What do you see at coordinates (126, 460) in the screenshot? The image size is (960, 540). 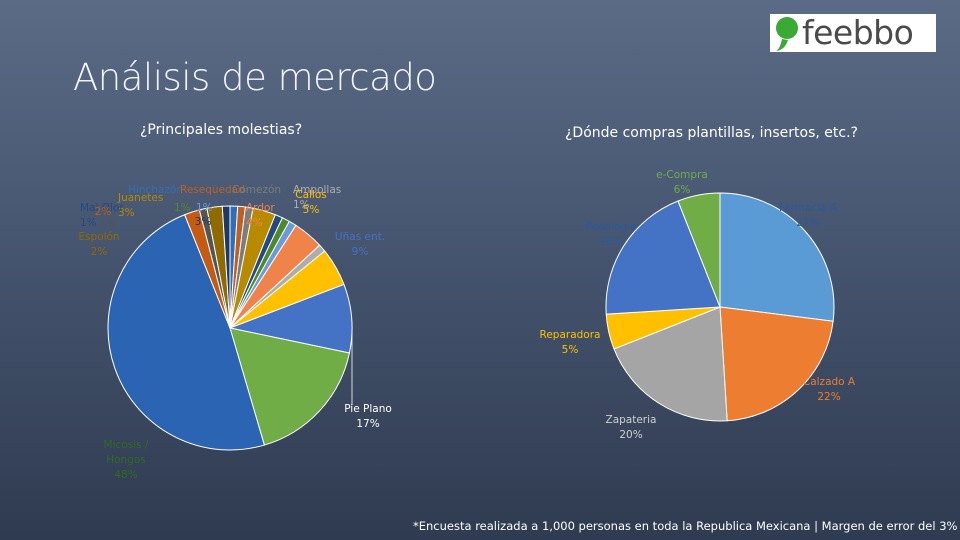 I see `pie-label-micosis-hongos: Micosis / Hongos 48%` at bounding box center [126, 460].